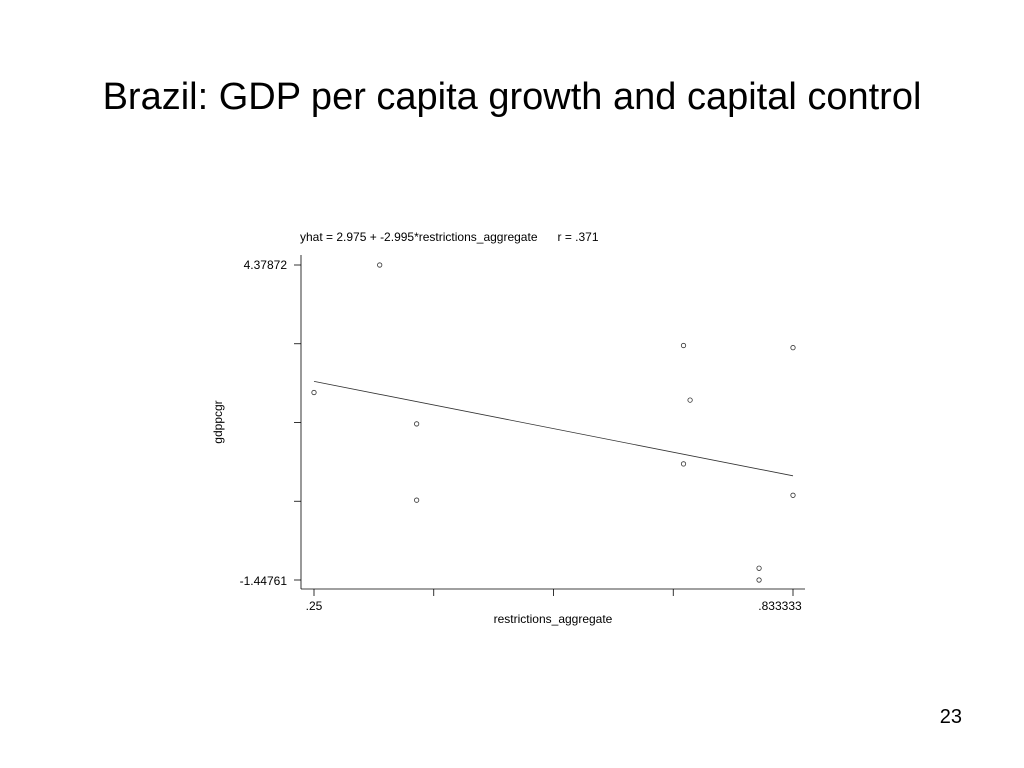 Image resolution: width=1024 pixels, height=768 pixels. Describe the element at coordinates (950, 717) in the screenshot. I see `page-number: 23` at that location.